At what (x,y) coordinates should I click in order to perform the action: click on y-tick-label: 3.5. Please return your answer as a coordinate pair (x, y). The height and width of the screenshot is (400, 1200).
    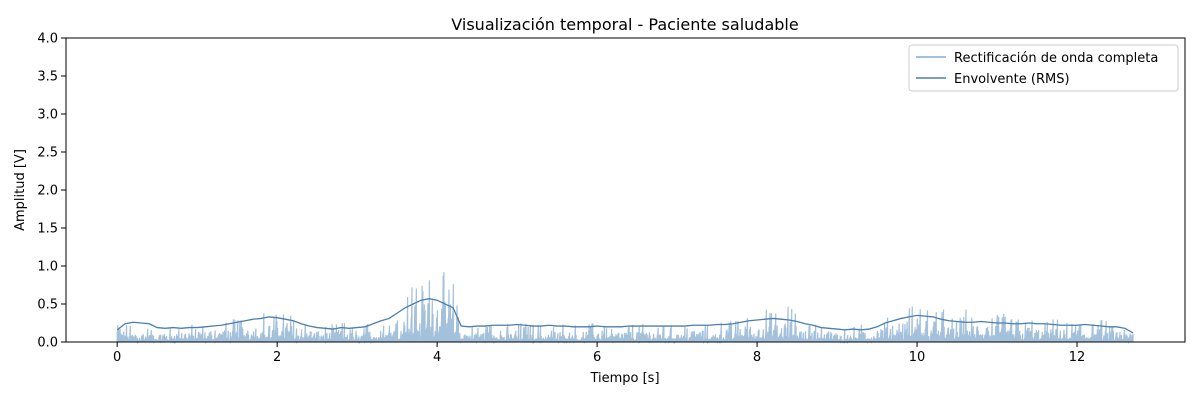
    Looking at the image, I should click on (47, 77).